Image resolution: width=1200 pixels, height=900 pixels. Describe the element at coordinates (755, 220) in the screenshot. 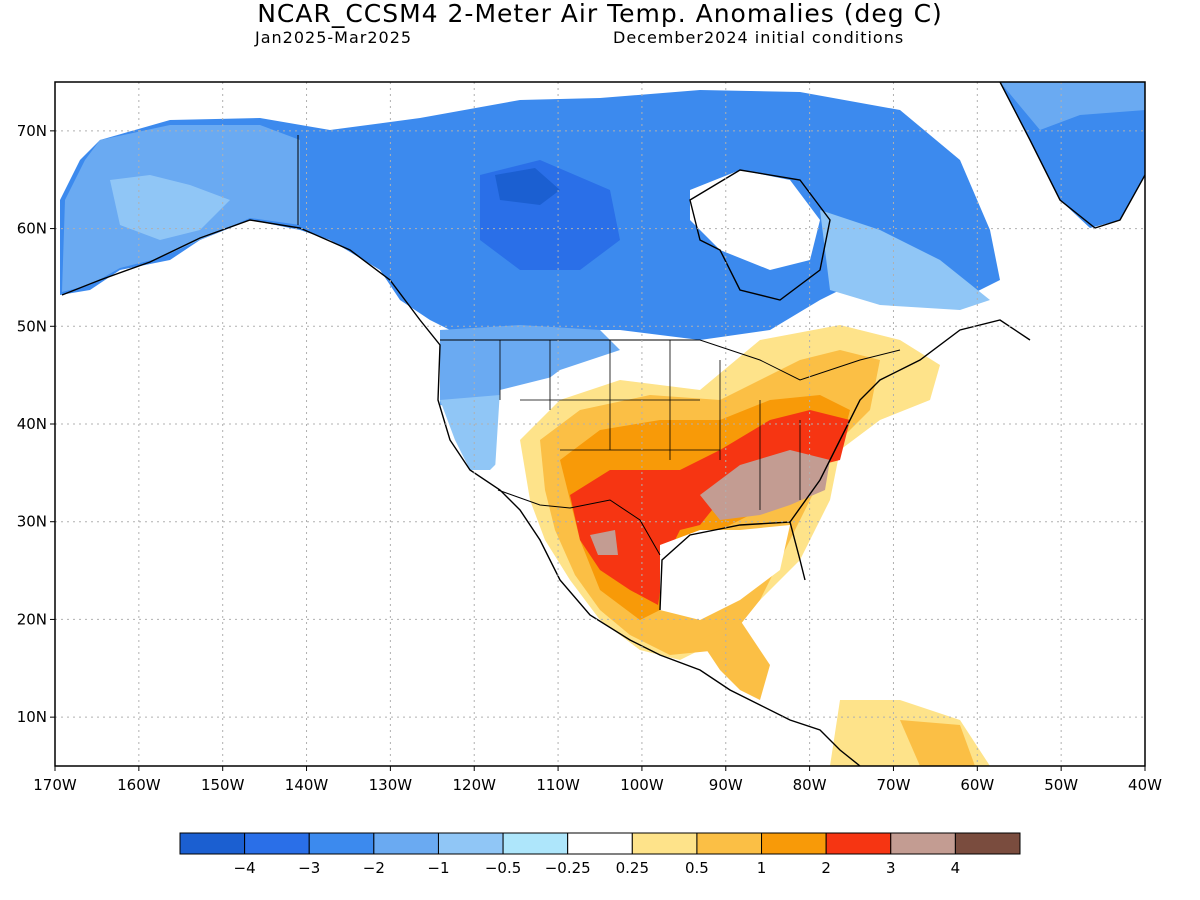

I see `hudson-bay-white` at that location.